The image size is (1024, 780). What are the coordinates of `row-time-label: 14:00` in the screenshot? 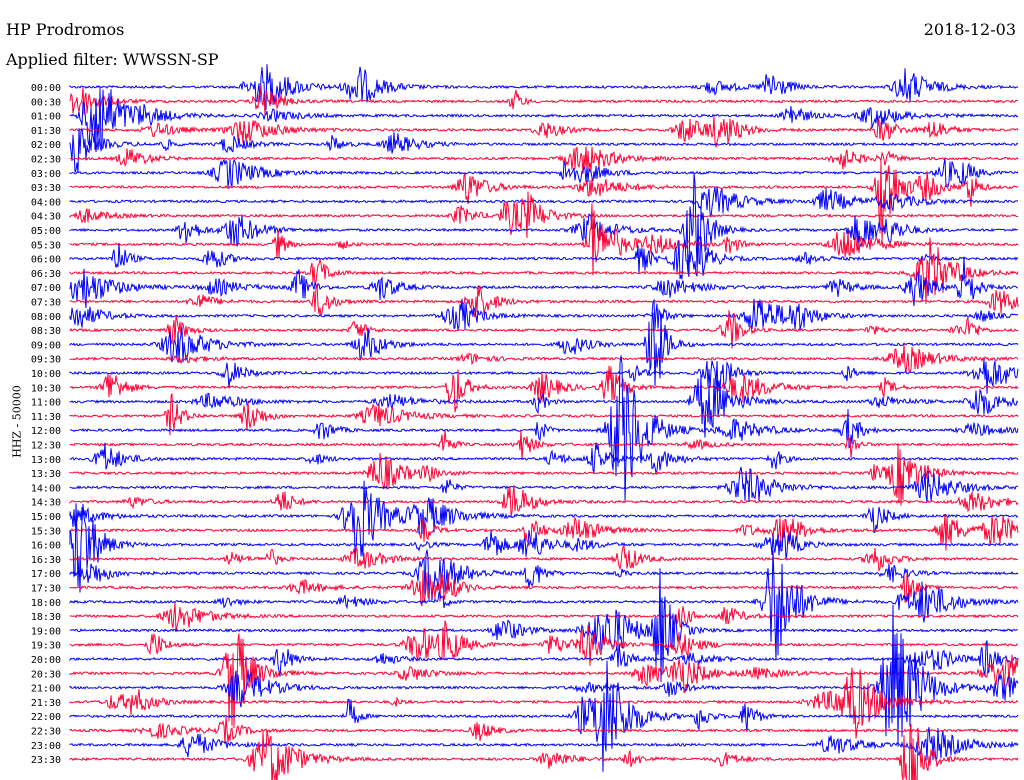 It's located at (46, 488).